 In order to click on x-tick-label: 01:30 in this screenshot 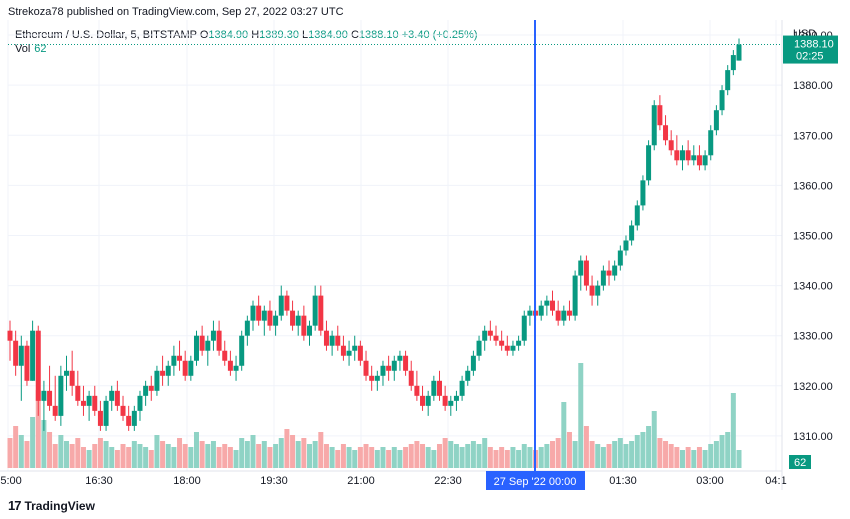, I will do `click(623, 481)`.